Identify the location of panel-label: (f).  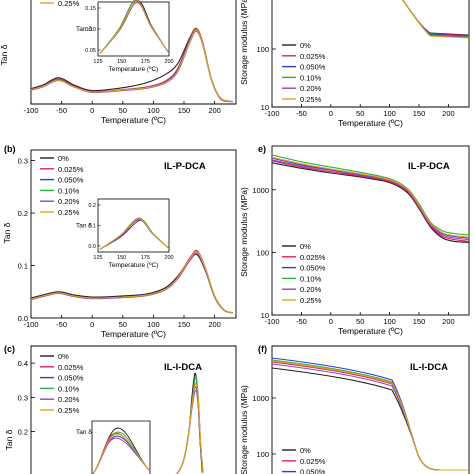
(262, 349).